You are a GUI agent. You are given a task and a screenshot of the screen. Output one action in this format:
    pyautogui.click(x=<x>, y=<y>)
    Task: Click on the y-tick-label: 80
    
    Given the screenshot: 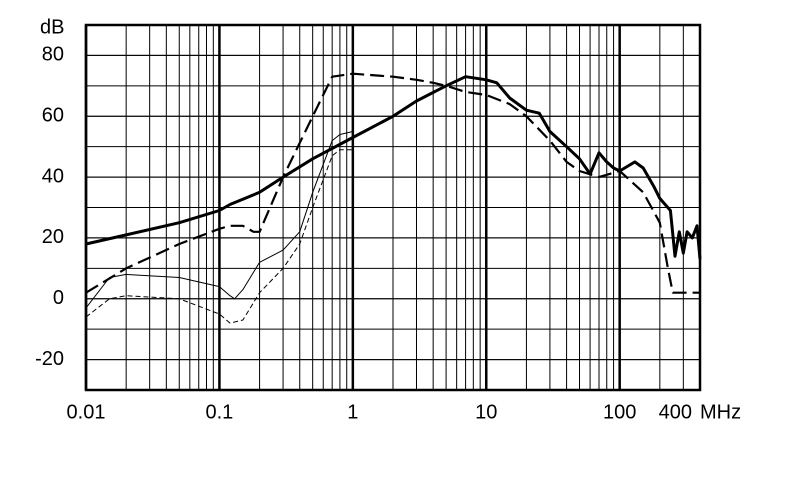 What is the action you would take?
    pyautogui.click(x=53, y=55)
    